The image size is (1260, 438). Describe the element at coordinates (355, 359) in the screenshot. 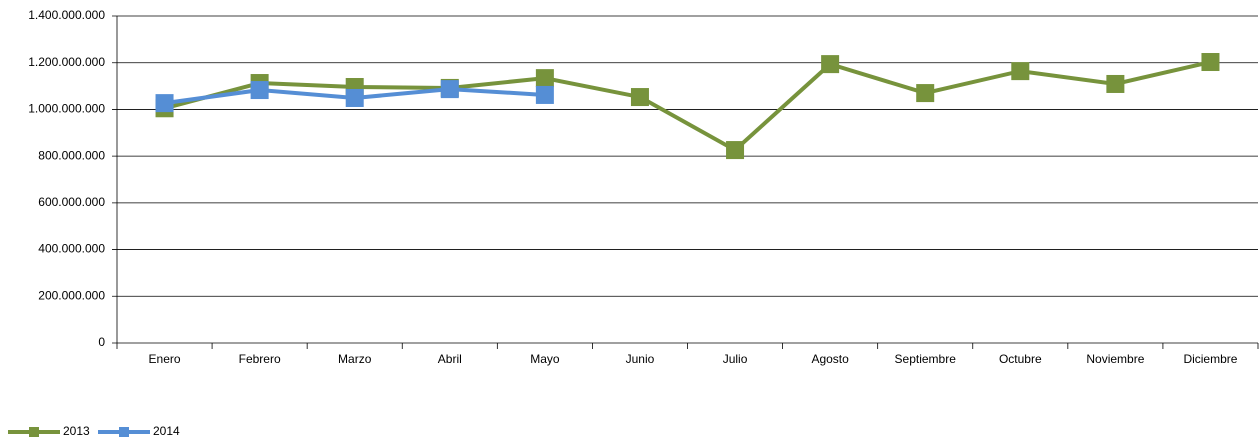

I see `x-tick-label: Marzo` at that location.